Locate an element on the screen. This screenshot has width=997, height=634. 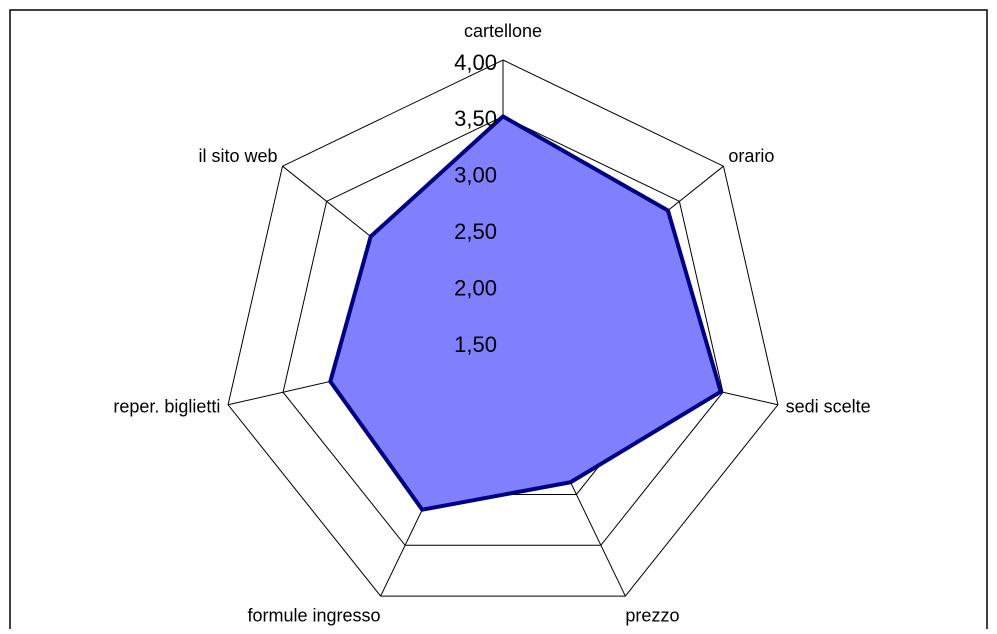
category-label: prezzo is located at coordinates (652, 615).